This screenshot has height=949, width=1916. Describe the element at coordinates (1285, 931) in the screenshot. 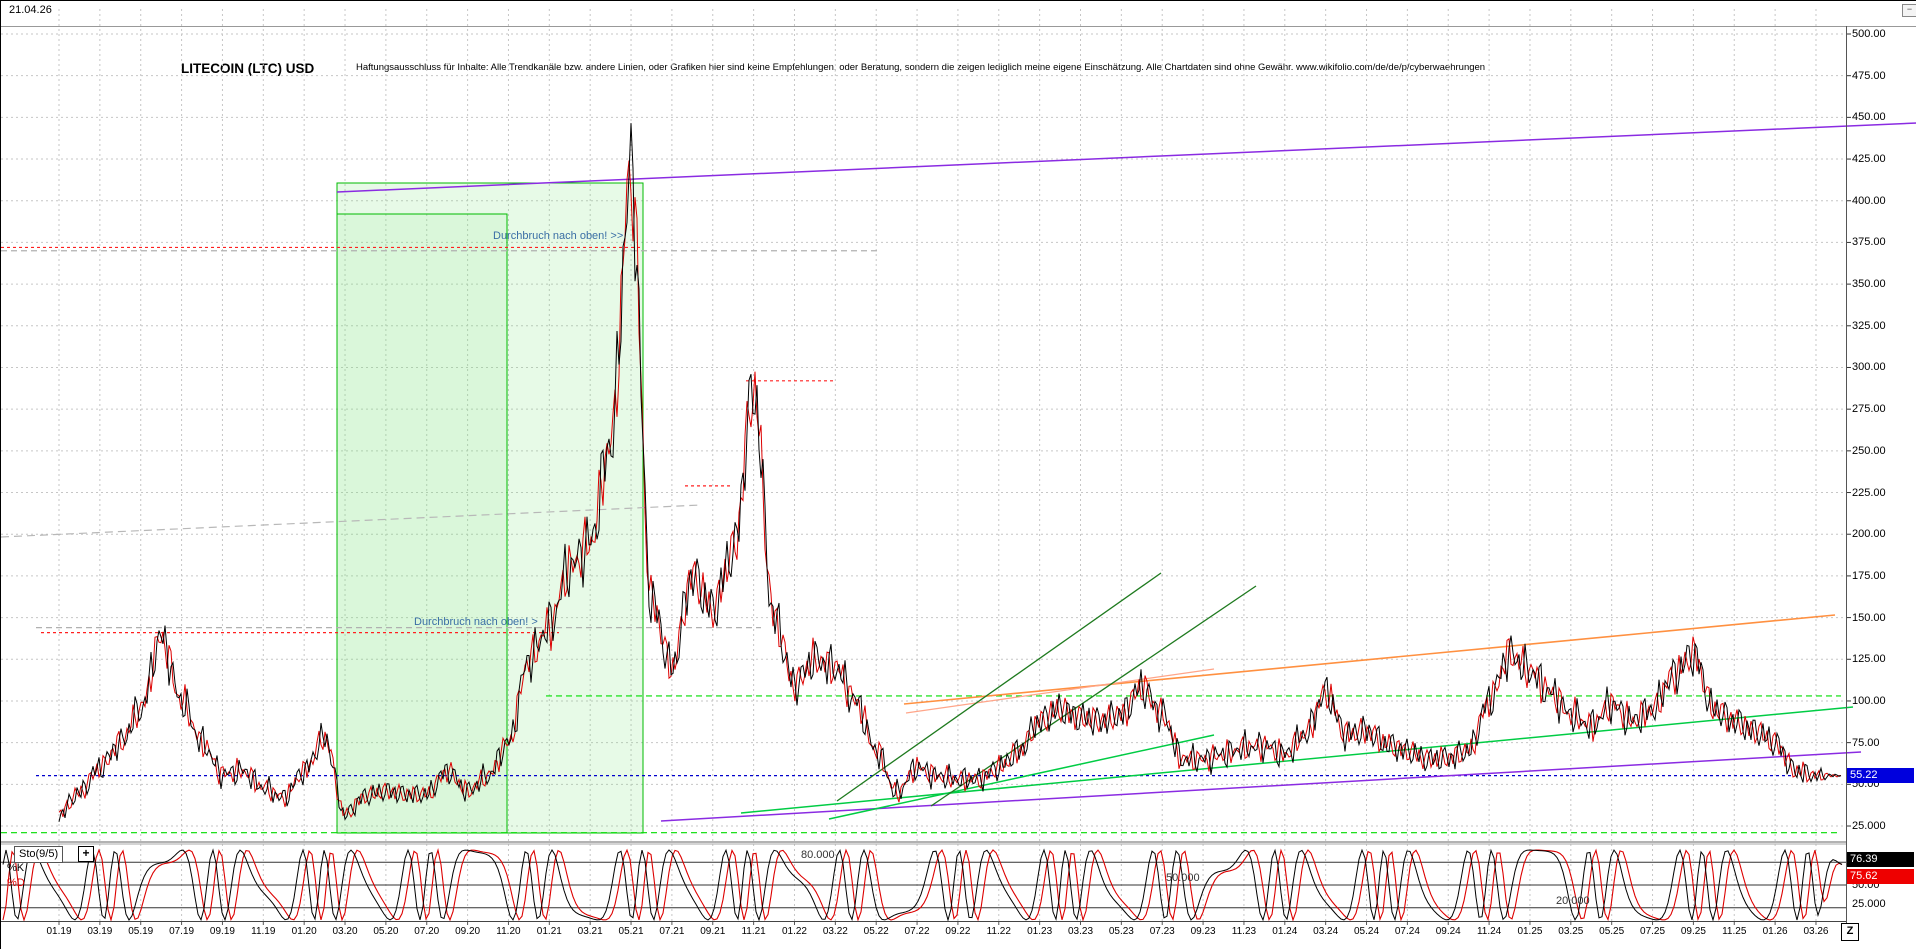

I see `date-axis-label: 01.24` at that location.